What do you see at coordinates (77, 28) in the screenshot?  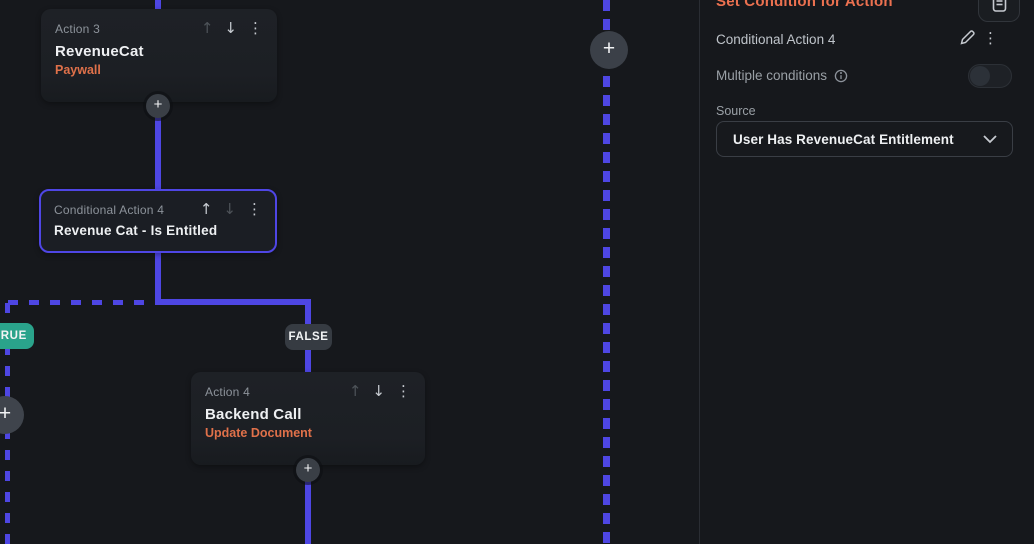 I see `action-node-label: Action 3` at bounding box center [77, 28].